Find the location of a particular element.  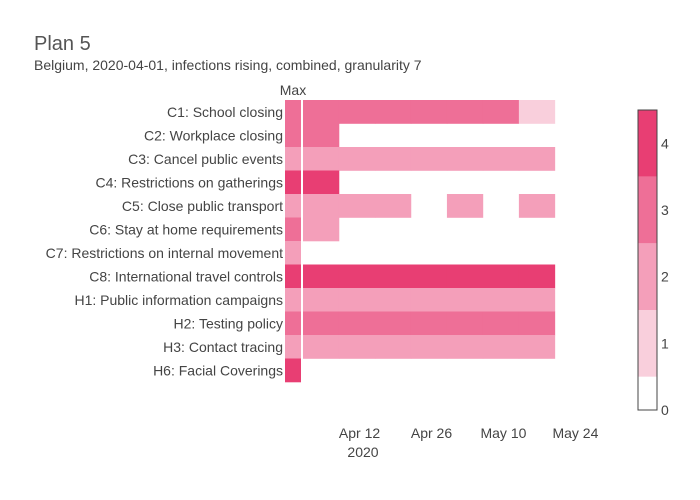

x-tick-label: Apr 12 is located at coordinates (359, 433).